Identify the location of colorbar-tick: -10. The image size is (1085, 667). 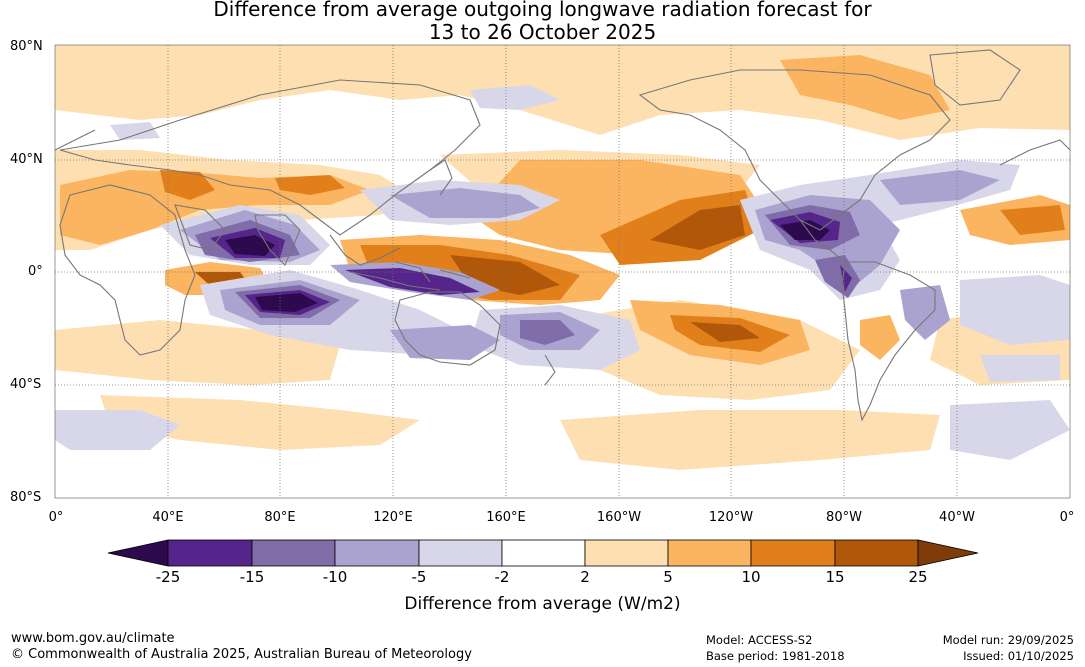
(335, 577).